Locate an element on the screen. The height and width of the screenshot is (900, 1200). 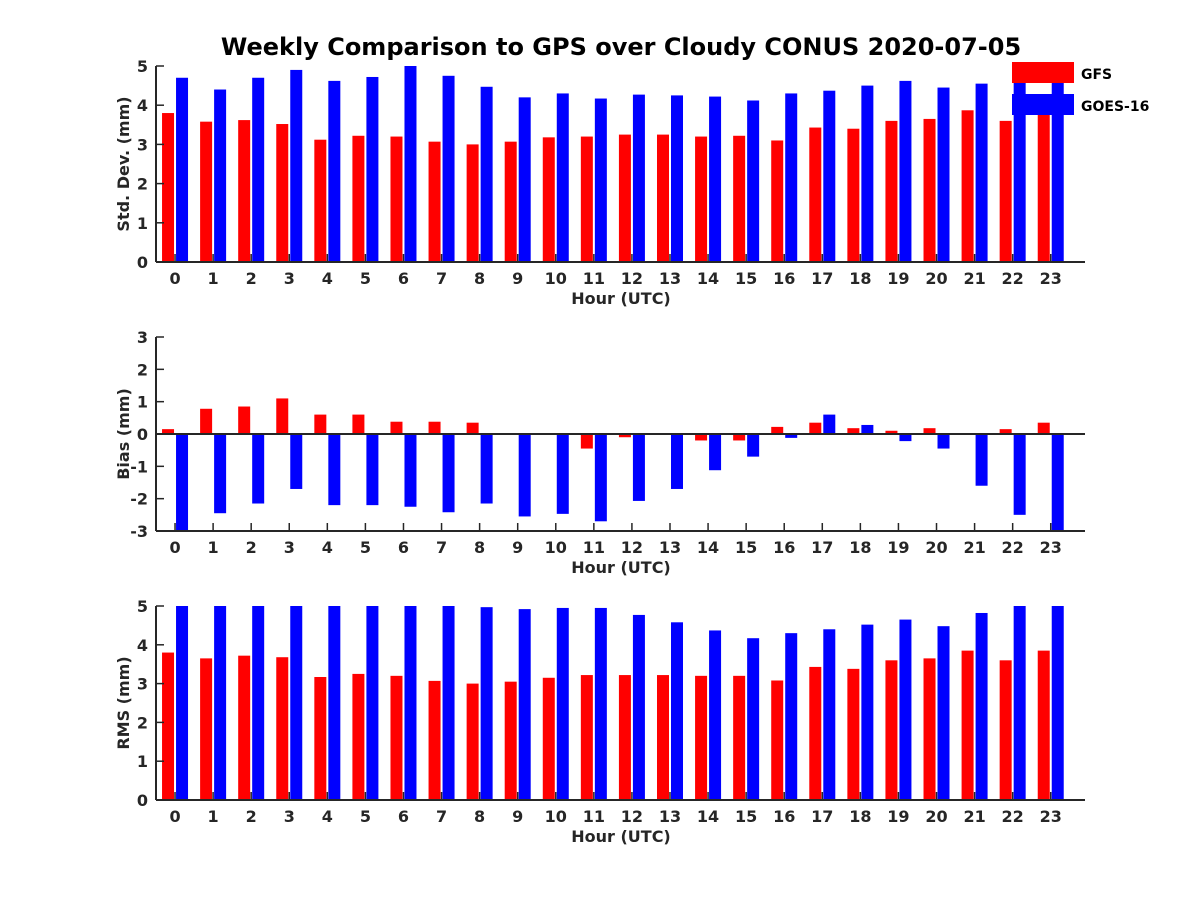
y-tick-label: 2 is located at coordinates (142, 184).